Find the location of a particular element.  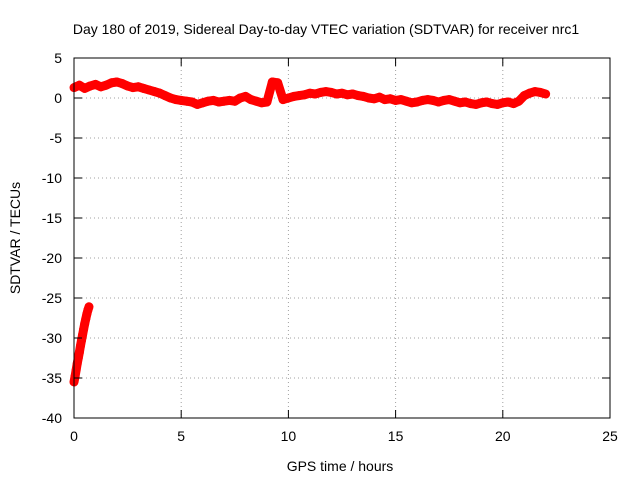

x-tick-label: 15 is located at coordinates (396, 436).